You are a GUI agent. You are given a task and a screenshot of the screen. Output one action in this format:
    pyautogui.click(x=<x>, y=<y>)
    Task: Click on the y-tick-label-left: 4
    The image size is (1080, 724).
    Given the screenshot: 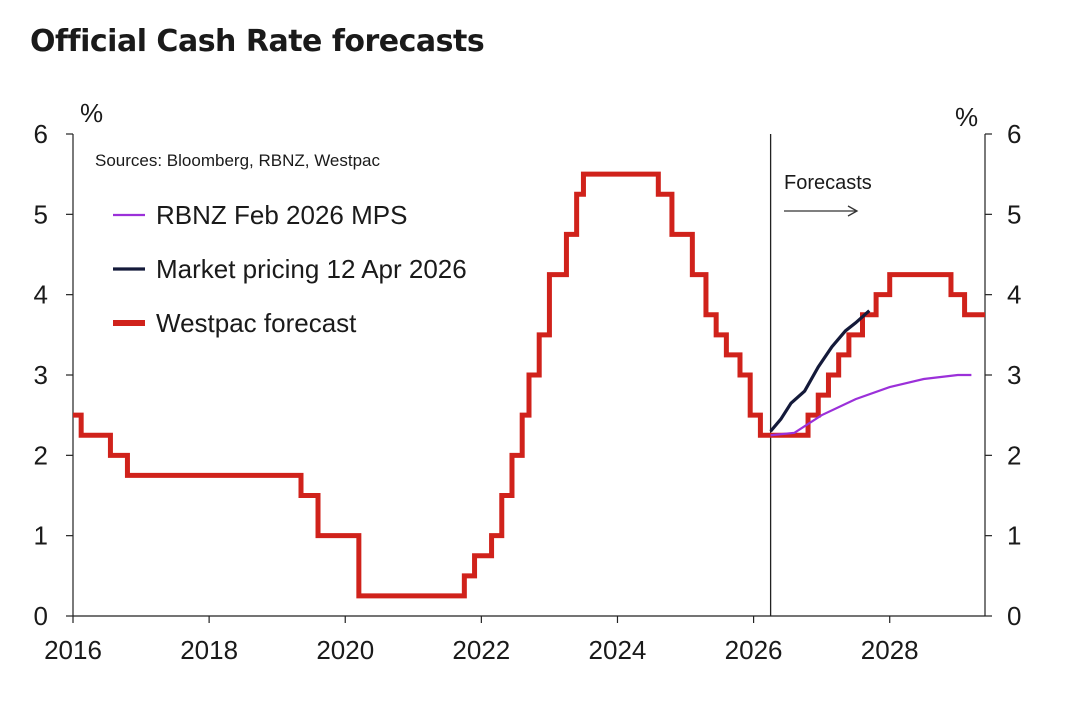 What is the action you would take?
    pyautogui.click(x=41, y=295)
    